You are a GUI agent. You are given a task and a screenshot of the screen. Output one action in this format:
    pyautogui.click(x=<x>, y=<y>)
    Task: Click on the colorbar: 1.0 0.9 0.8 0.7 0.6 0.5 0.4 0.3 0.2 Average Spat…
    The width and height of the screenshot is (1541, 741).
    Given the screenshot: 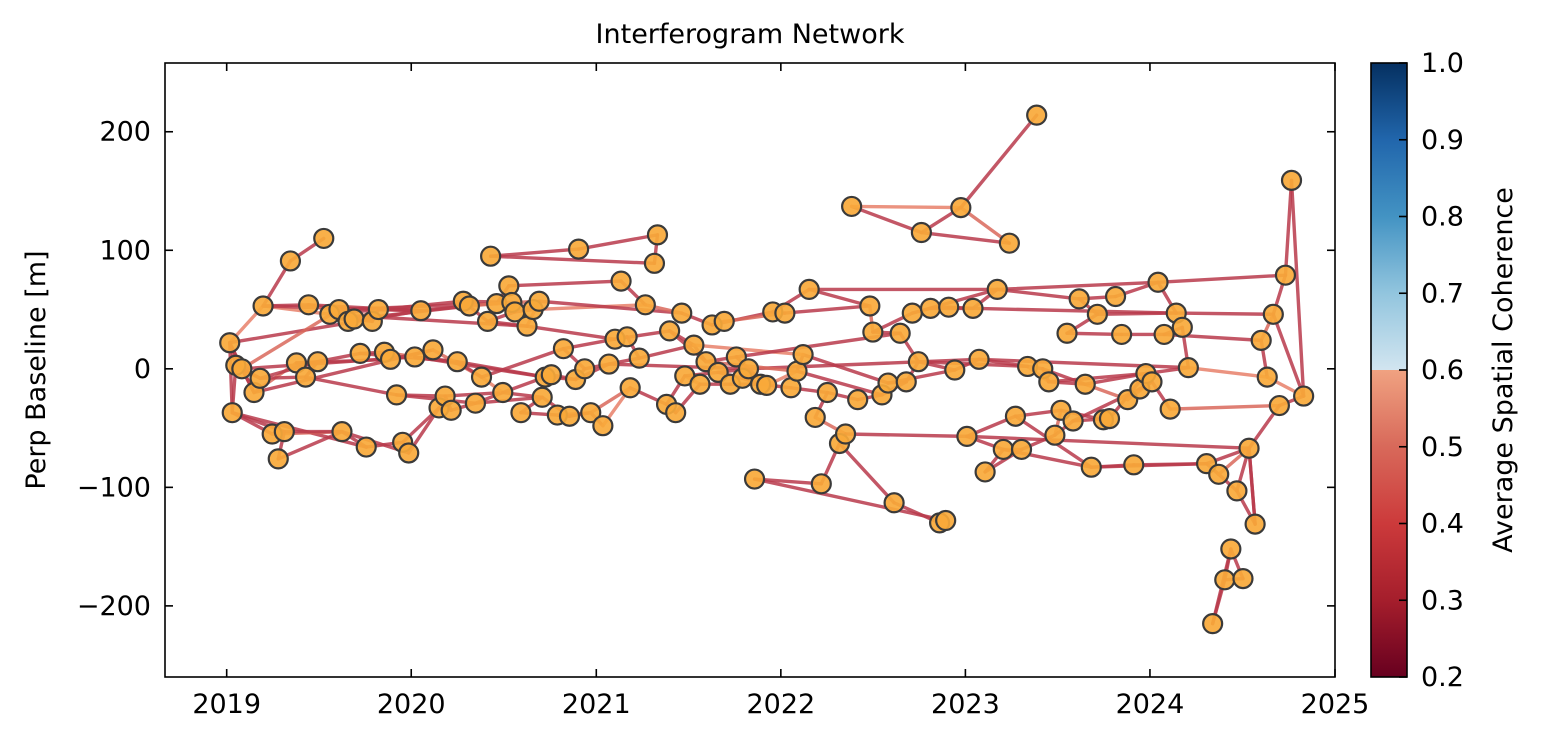 What is the action you would take?
    pyautogui.click(x=1444, y=370)
    